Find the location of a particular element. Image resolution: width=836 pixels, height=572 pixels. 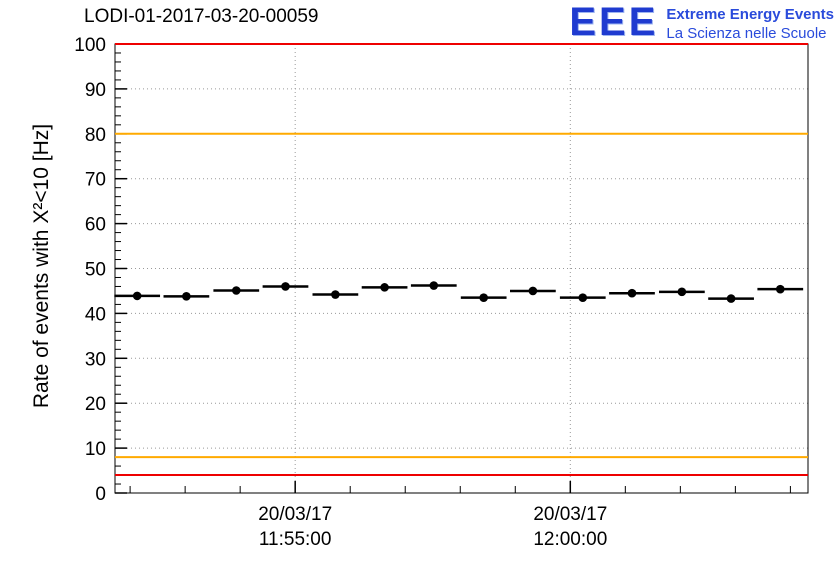

y-tick-label: 90 is located at coordinates (95, 90).